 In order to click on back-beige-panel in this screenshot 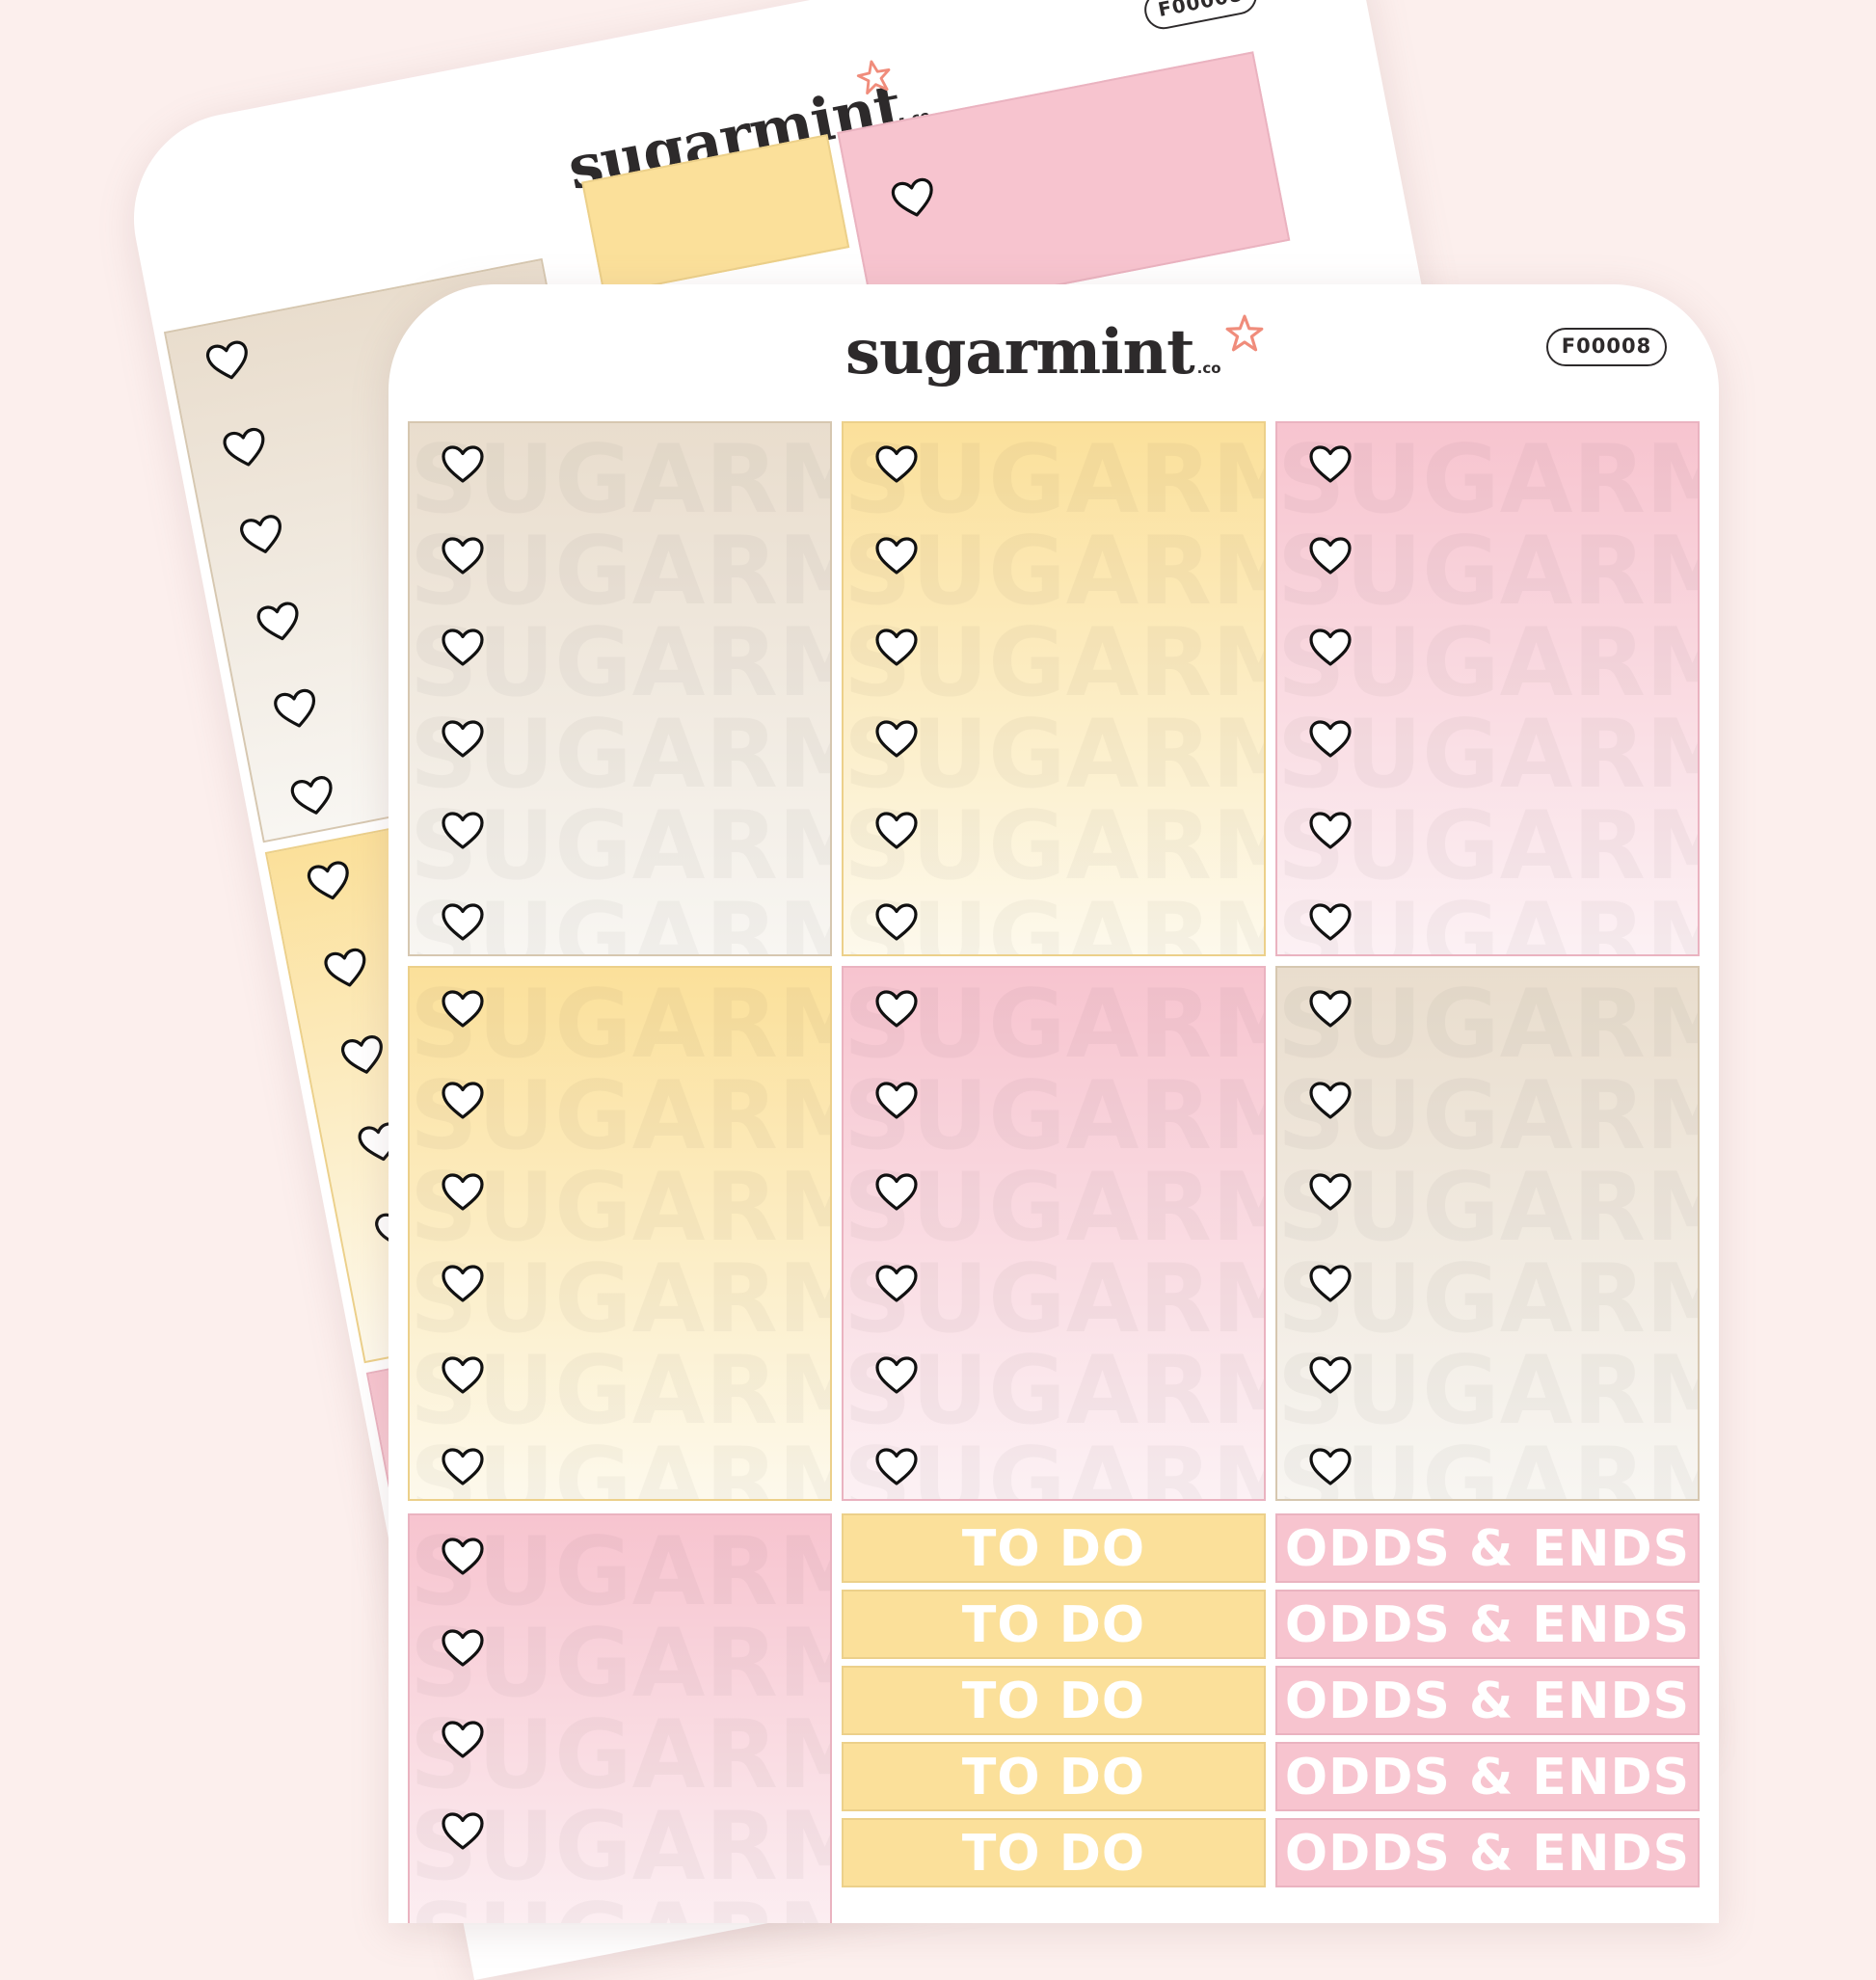, I will do `click(402, 550)`.